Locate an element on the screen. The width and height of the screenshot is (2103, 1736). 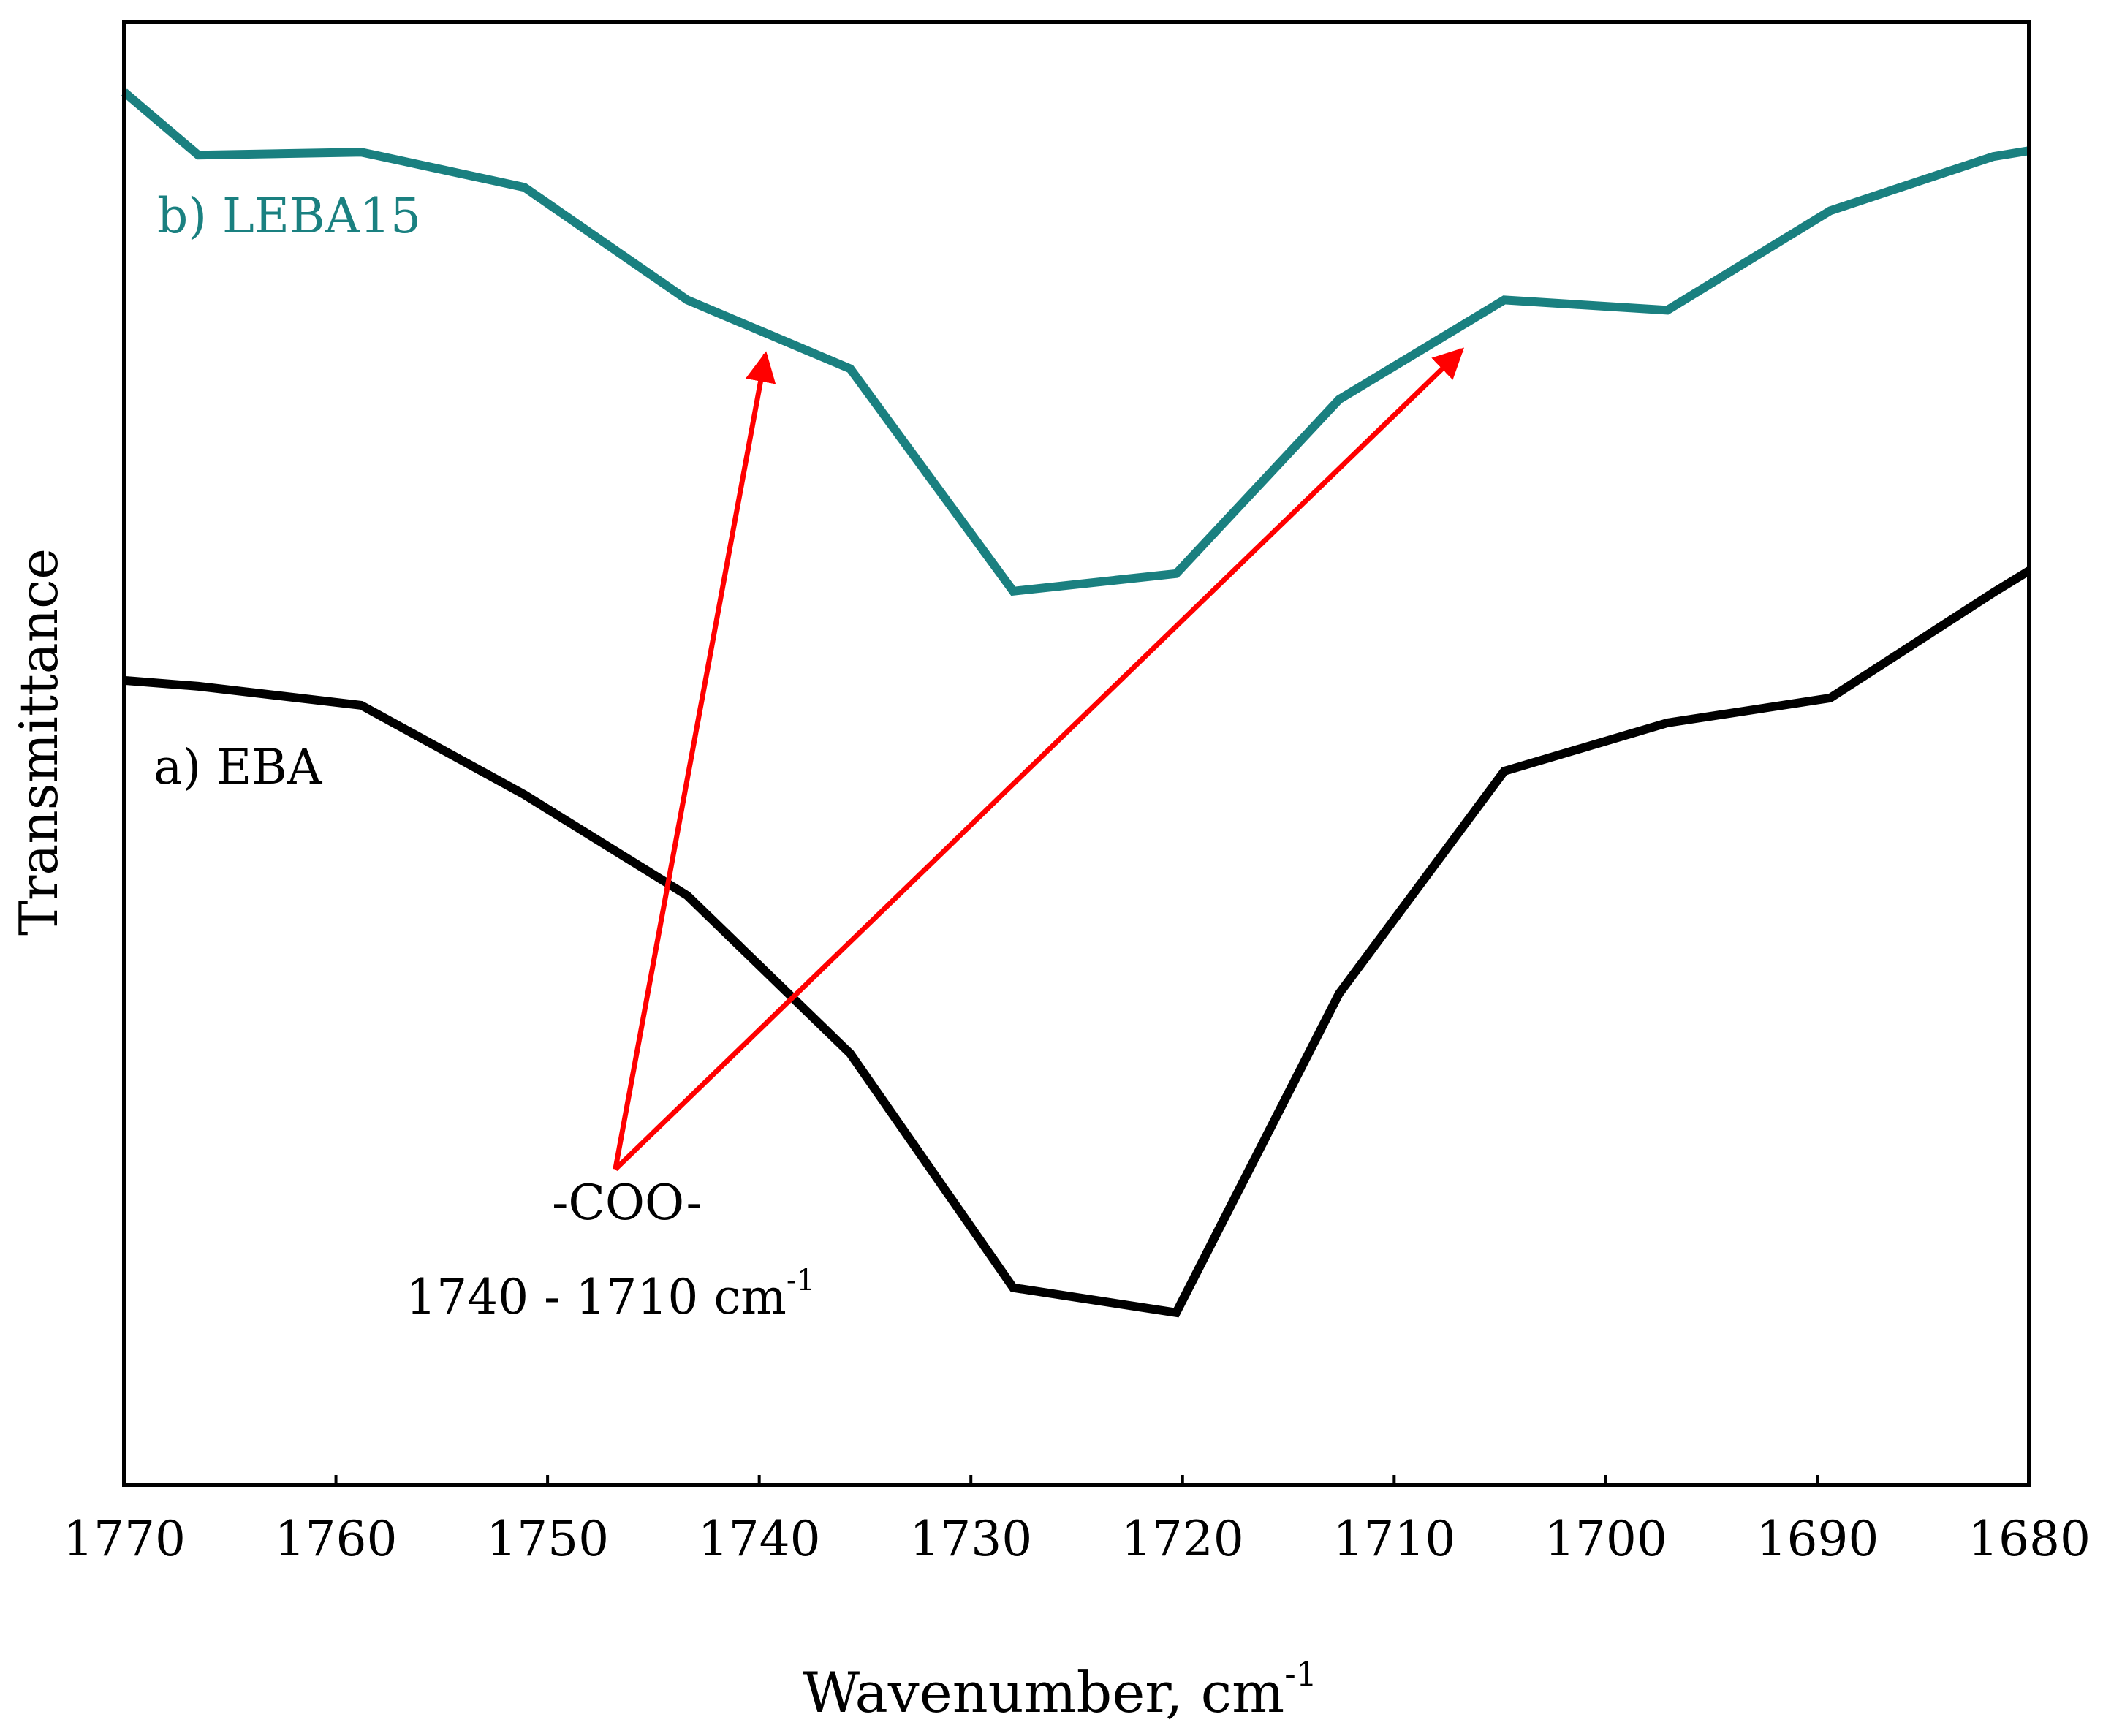
x-tick-label-1770: 1770 is located at coordinates (124, 1539).